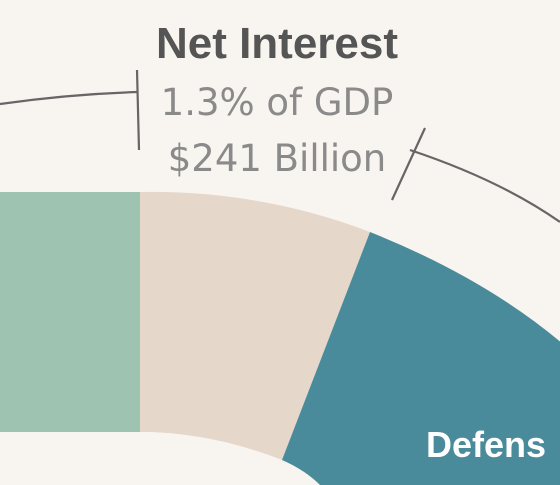 This screenshot has height=485, width=560. What do you see at coordinates (277, 102) in the screenshot?
I see `slice-percent-of-gdp: 1.3% of GDP` at bounding box center [277, 102].